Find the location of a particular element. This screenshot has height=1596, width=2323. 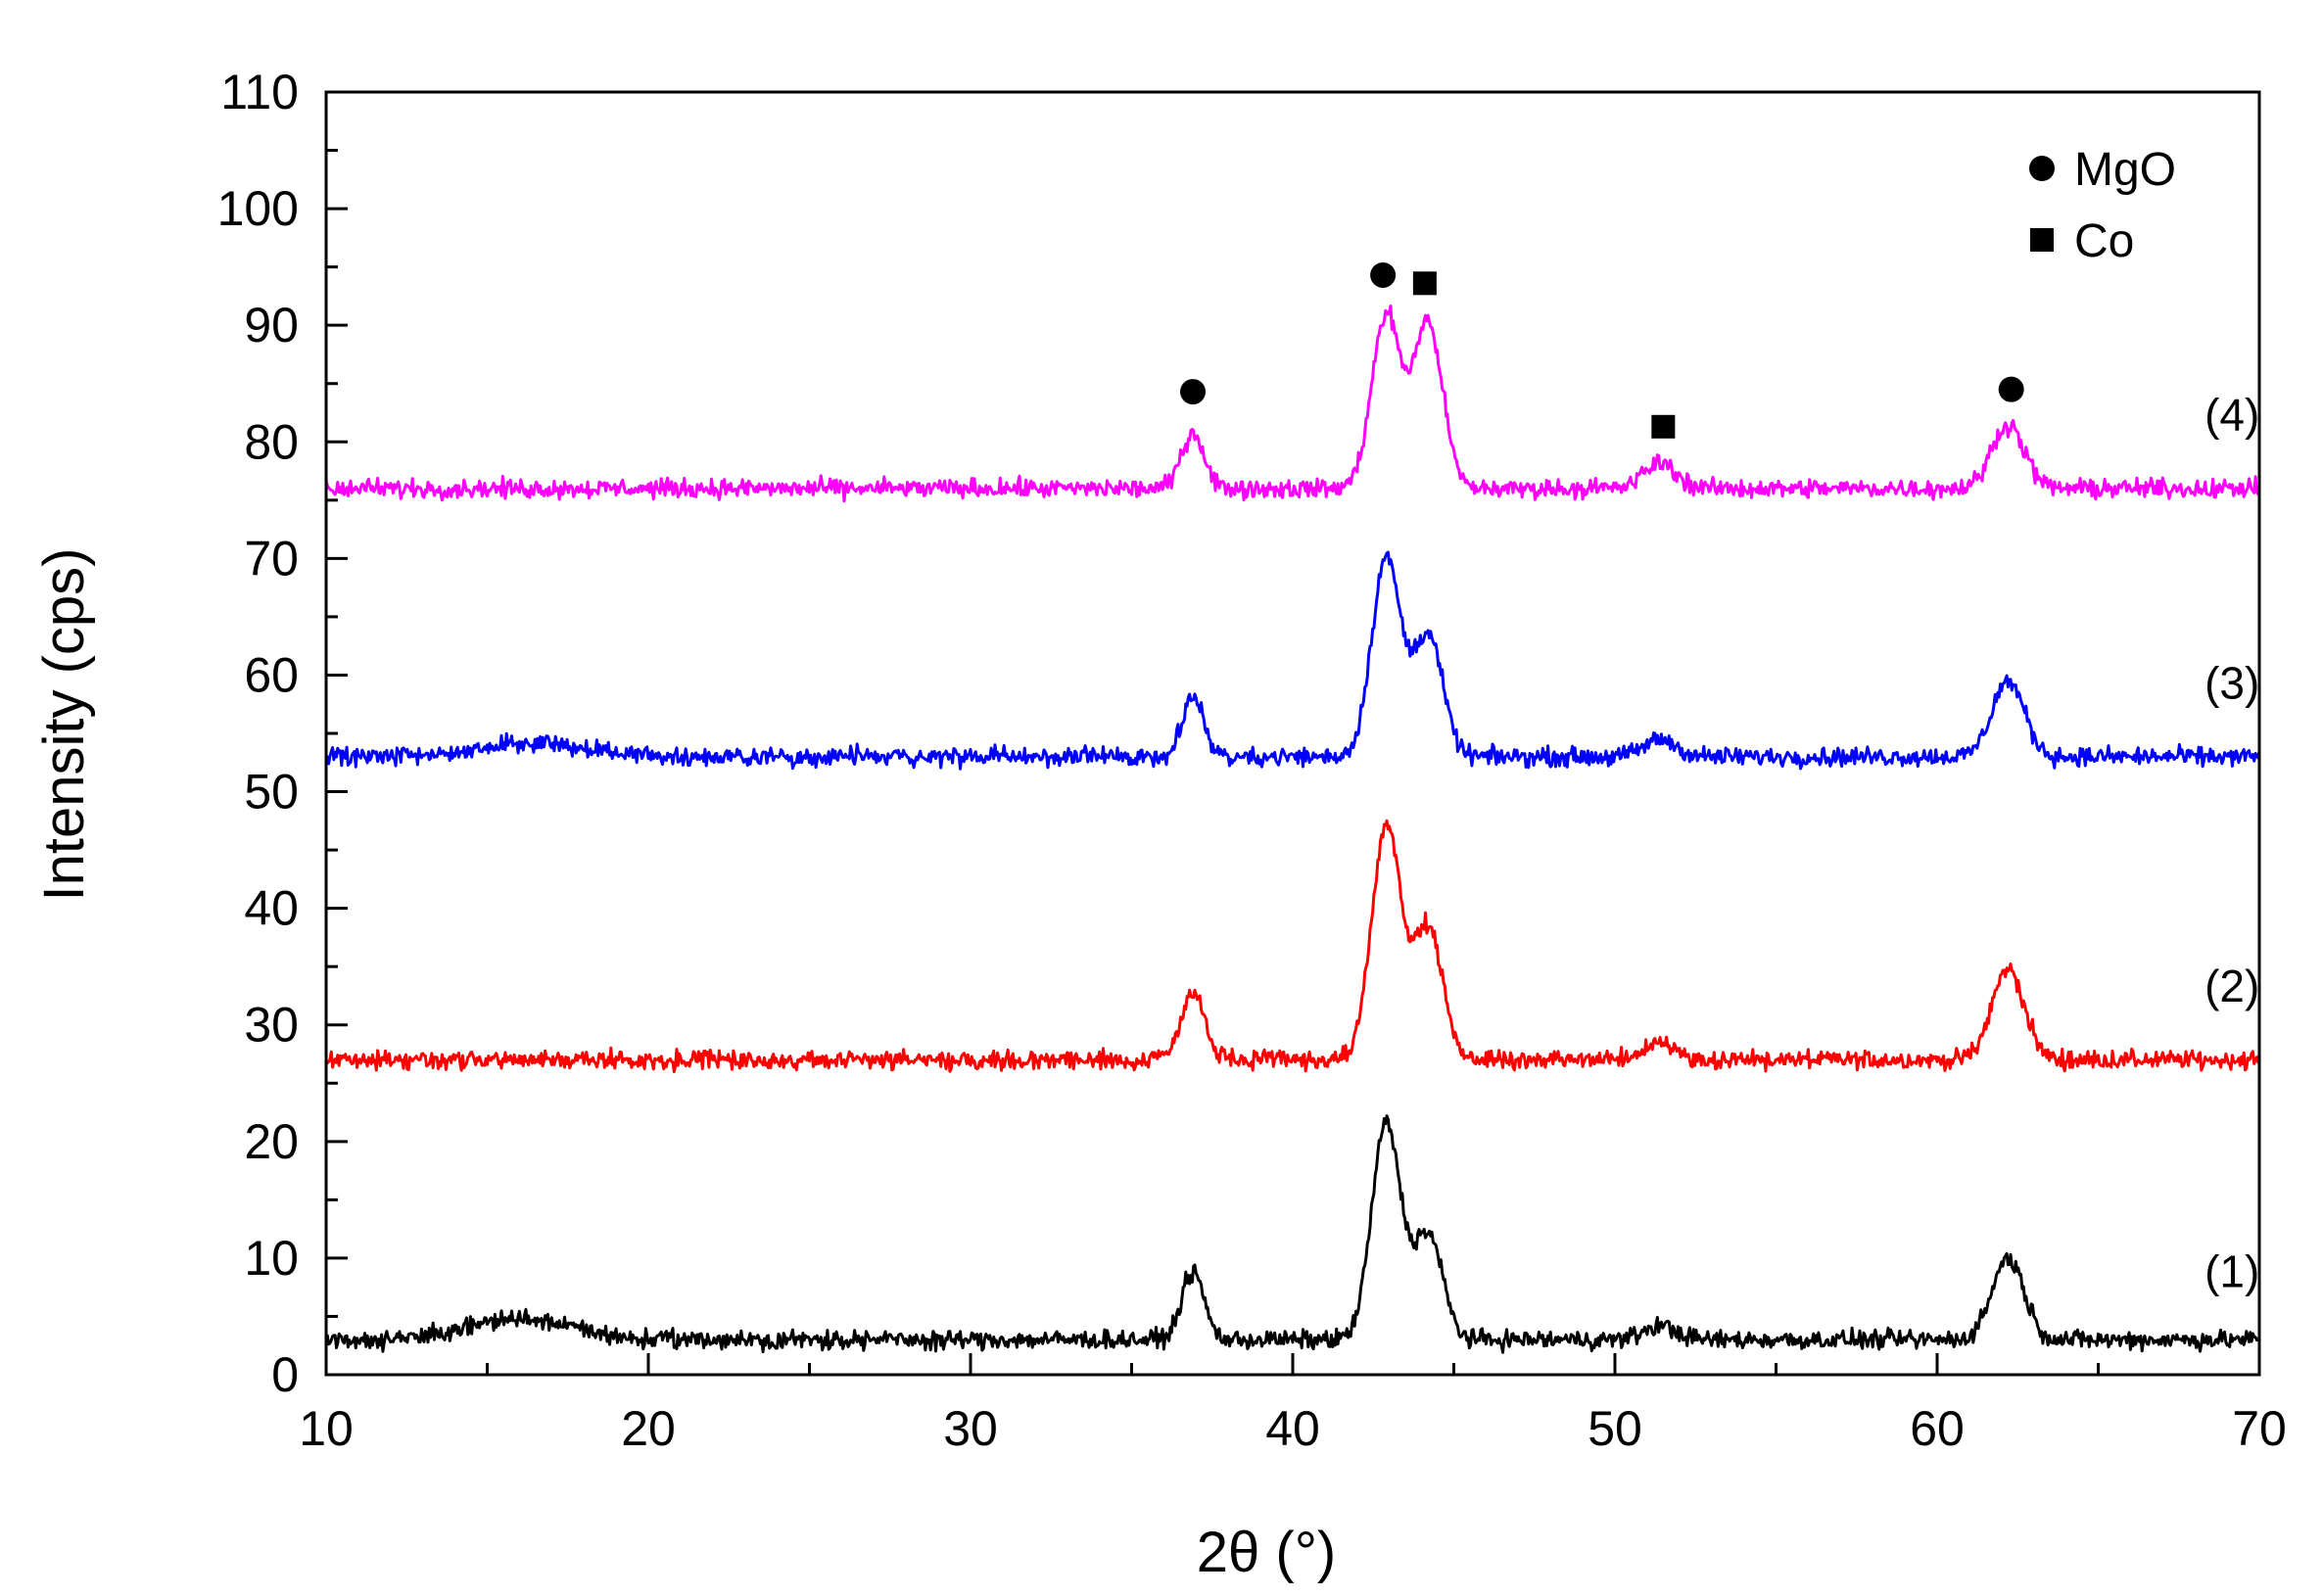

y-axis-title: Intensity (cps) is located at coordinates (64, 725).